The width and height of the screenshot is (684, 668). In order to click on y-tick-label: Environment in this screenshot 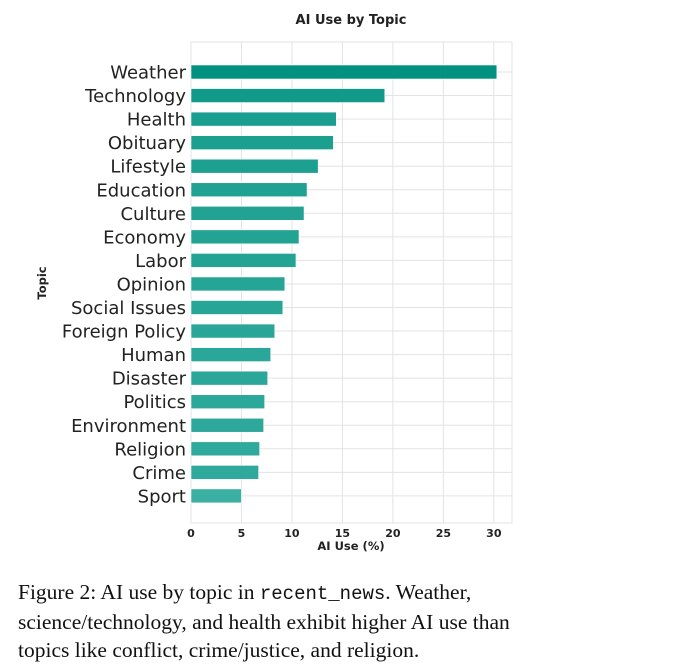, I will do `click(128, 426)`.